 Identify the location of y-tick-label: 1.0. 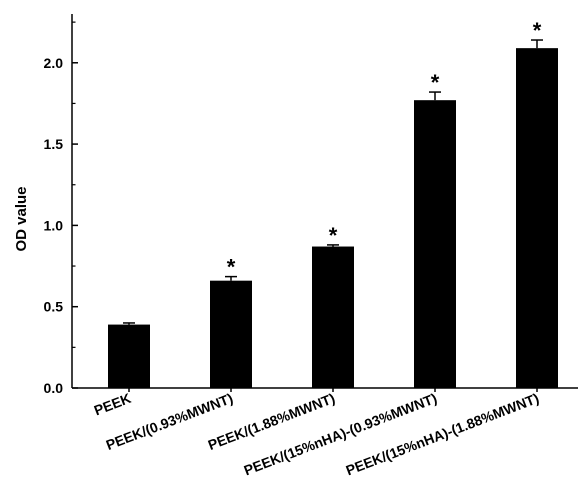
(54, 225).